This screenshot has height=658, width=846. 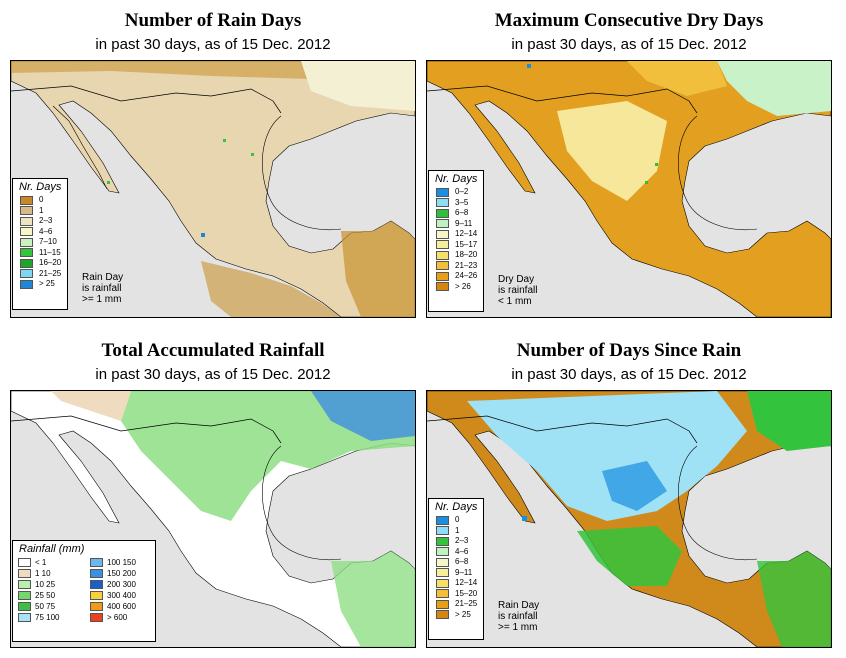 I want to click on legend-row: > 26, so click(x=456, y=287).